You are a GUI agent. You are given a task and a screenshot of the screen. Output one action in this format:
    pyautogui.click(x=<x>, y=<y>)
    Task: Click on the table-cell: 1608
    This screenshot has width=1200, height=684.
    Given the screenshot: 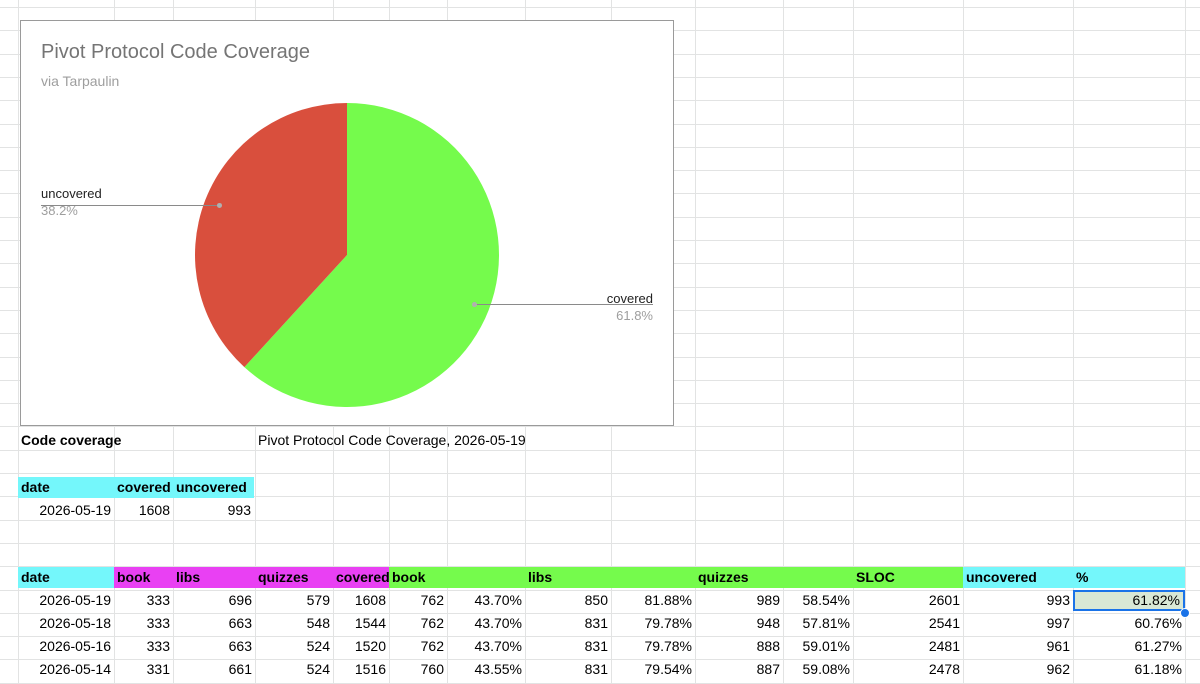 What is the action you would take?
    pyautogui.click(x=370, y=600)
    